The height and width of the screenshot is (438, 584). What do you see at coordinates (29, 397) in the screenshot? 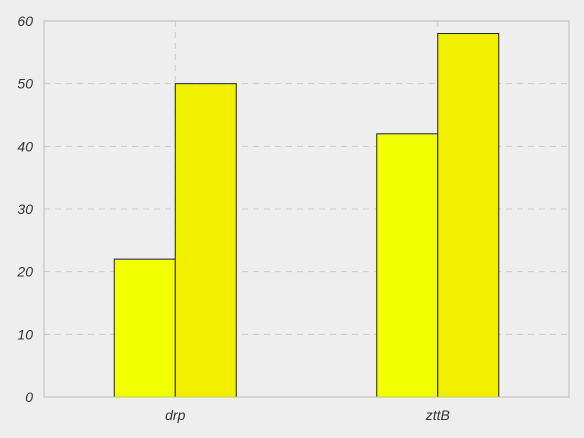
I see `y-tick-label: 0` at bounding box center [29, 397].